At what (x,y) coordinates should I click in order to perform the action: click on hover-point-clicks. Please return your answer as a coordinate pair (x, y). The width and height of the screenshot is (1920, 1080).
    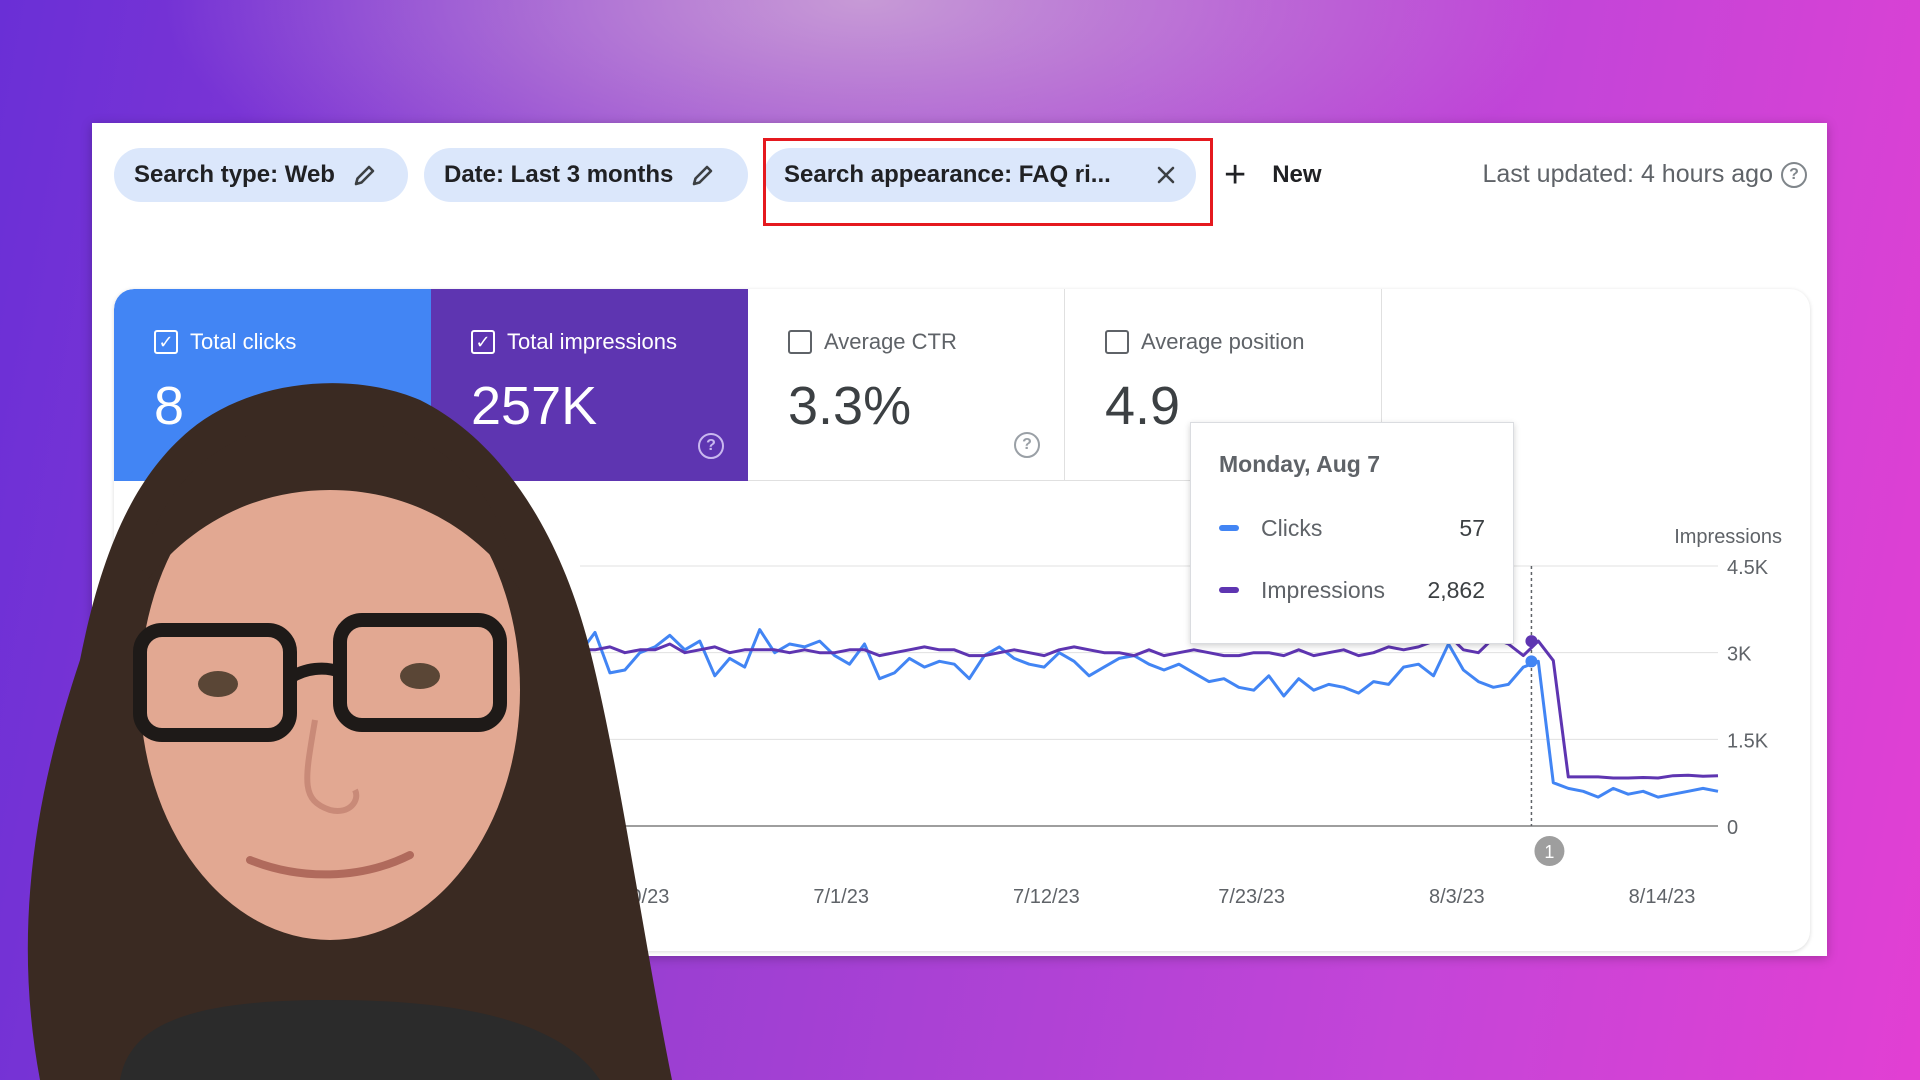
    Looking at the image, I should click on (1531, 661).